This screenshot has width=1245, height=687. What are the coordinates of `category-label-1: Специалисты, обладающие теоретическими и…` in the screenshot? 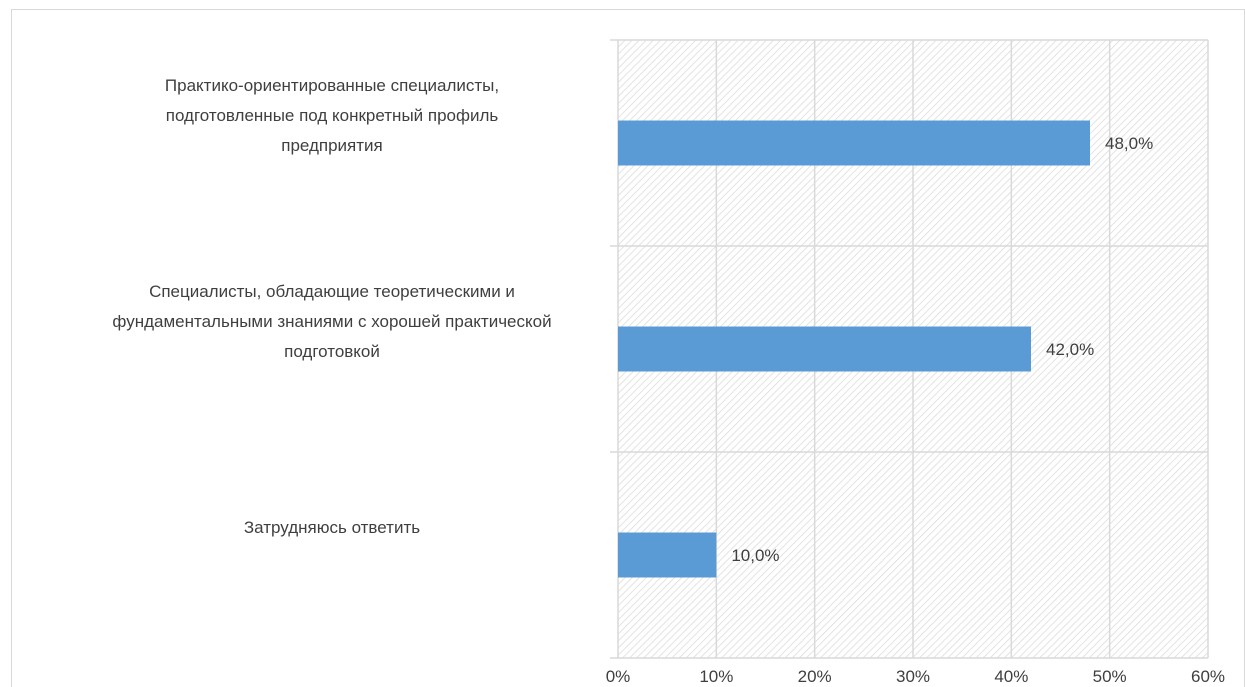 It's located at (331, 321).